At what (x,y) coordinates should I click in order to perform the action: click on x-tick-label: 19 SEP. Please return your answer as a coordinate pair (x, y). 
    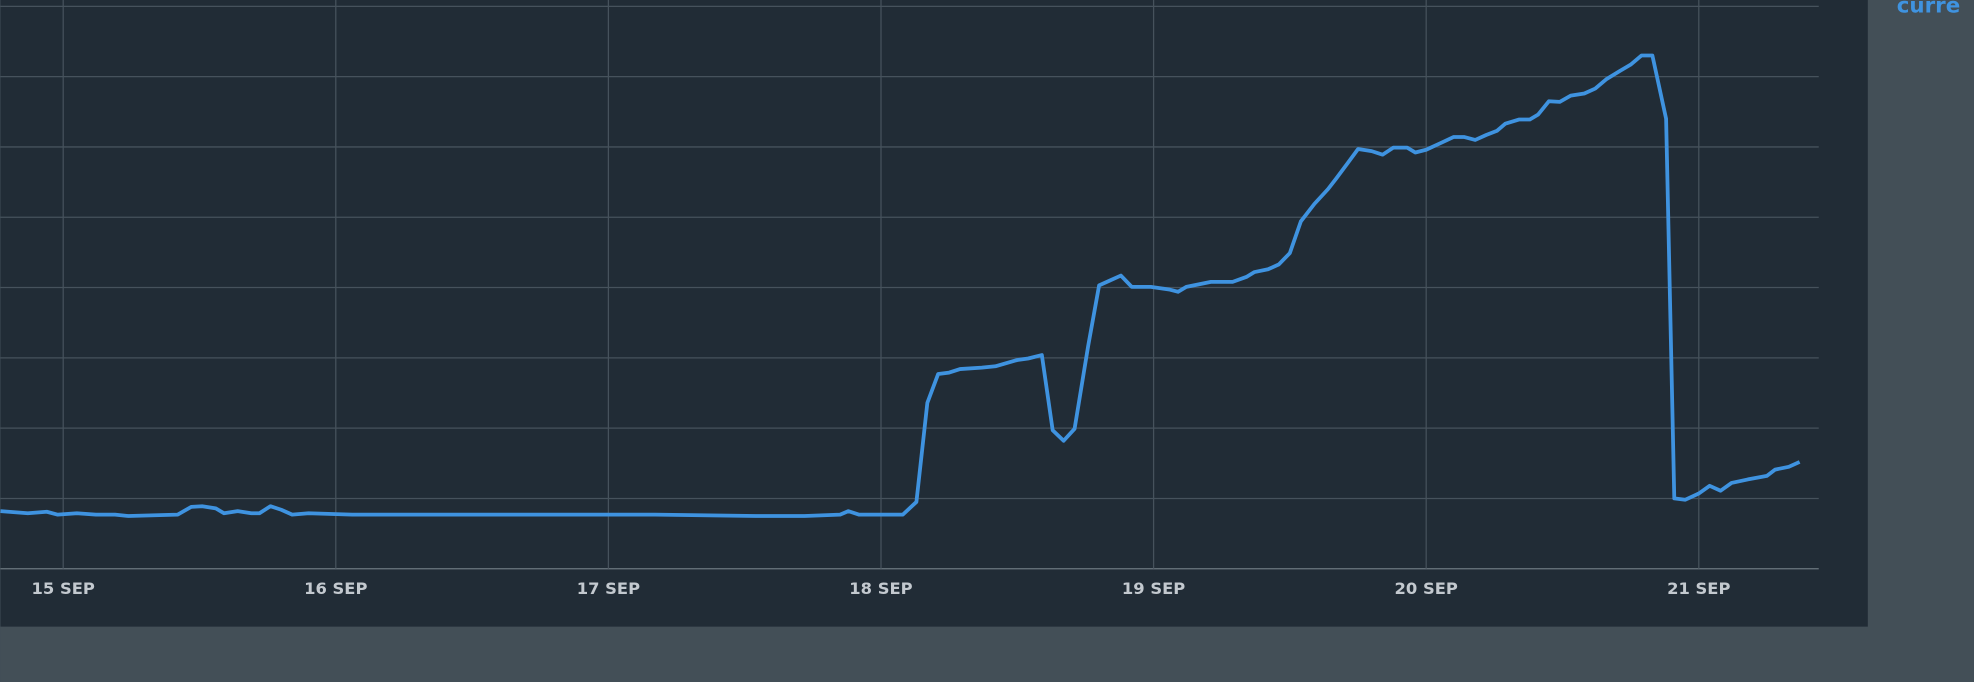
    Looking at the image, I should click on (1153, 588).